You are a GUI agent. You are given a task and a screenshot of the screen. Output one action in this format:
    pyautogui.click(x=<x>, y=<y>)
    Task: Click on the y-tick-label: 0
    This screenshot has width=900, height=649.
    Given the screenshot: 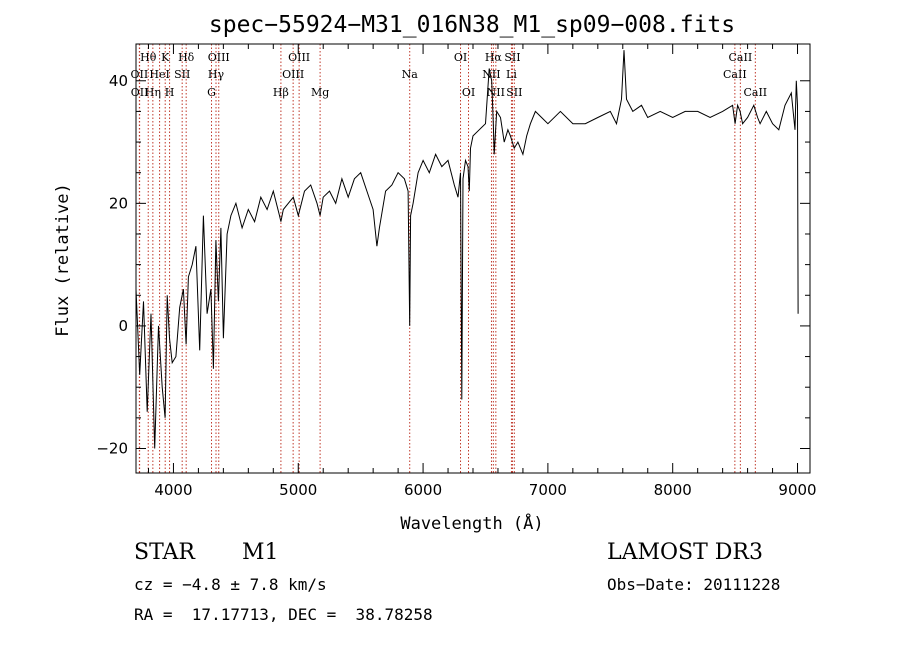 What is the action you would take?
    pyautogui.click(x=123, y=326)
    